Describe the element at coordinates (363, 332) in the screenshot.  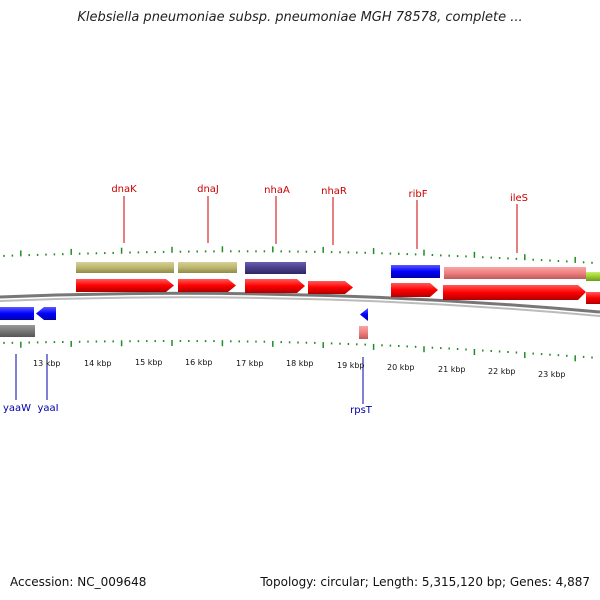
I see `cds-rpsT-small` at that location.